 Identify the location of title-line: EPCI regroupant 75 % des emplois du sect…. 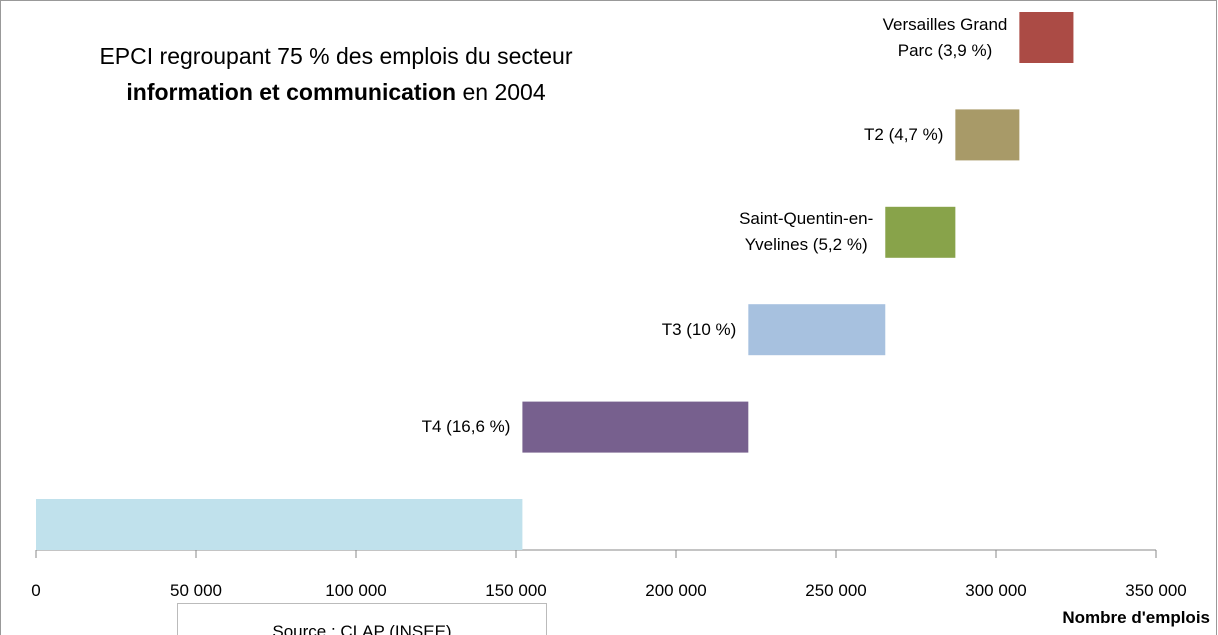
(336, 56).